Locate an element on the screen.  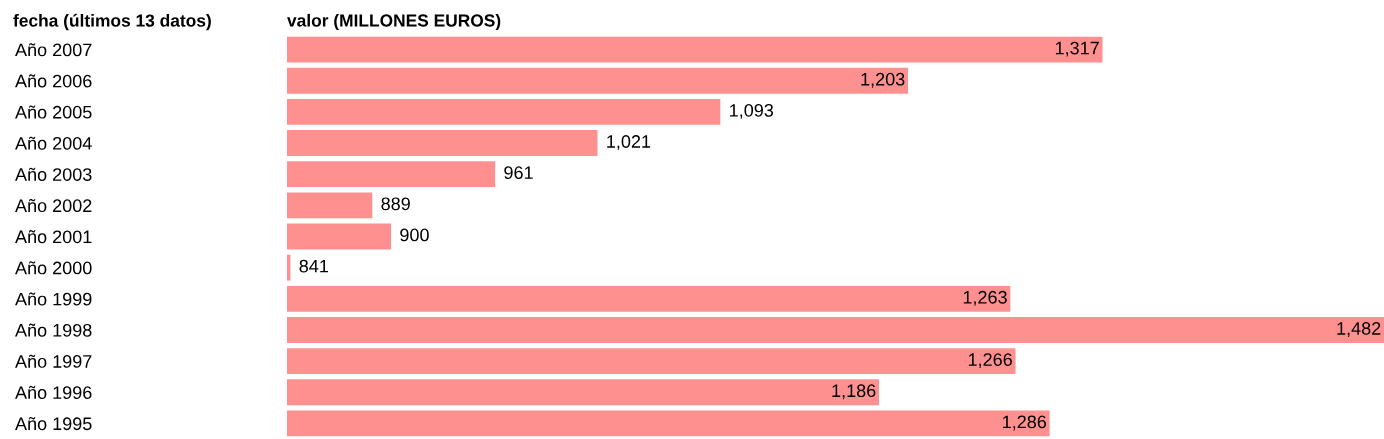
data-label: 1,317 is located at coordinates (1077, 49).